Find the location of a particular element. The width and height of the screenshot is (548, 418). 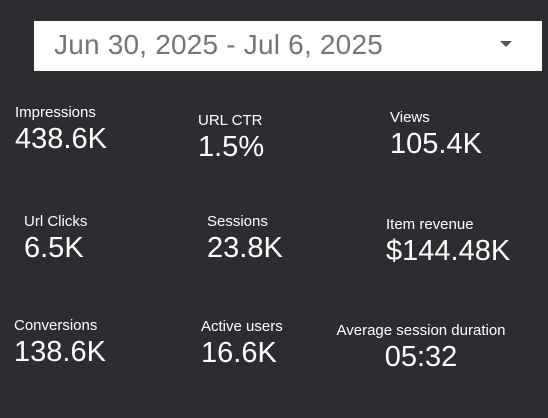

date-range-picker: Jun 30, 2025 - Jul 6, 2025 is located at coordinates (288, 46).